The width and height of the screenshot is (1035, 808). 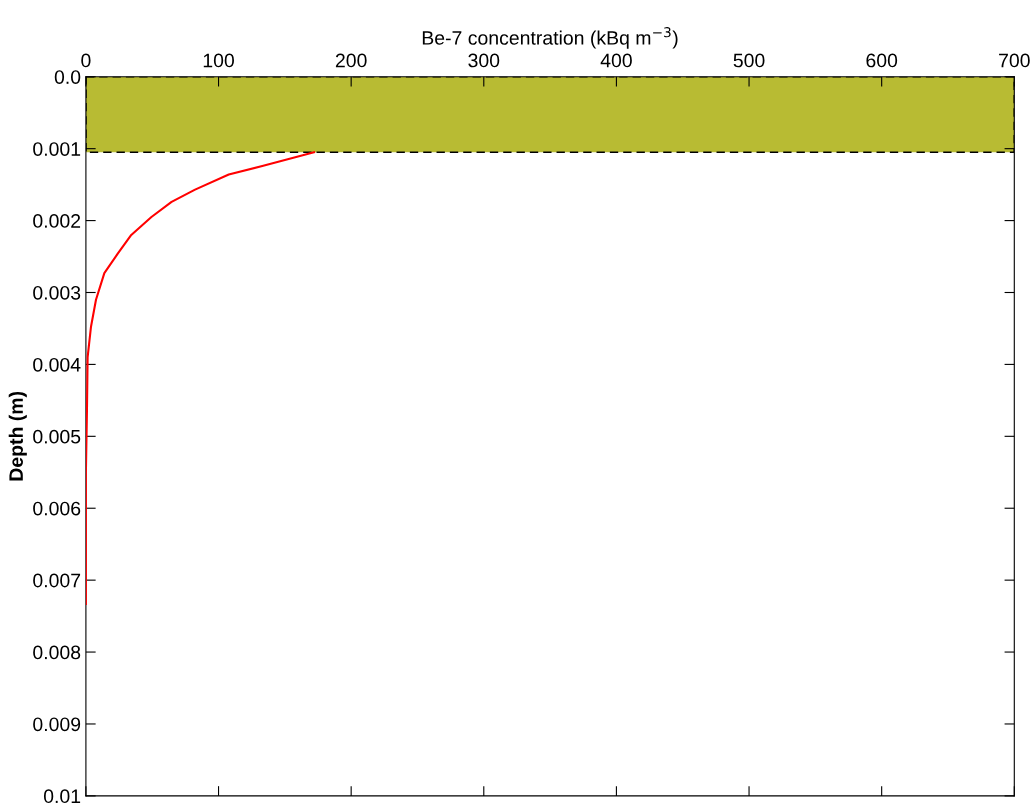 What do you see at coordinates (550, 38) in the screenshot?
I see `x-axis-title: Be-7 concentration (kBq m$^{−3}$)` at bounding box center [550, 38].